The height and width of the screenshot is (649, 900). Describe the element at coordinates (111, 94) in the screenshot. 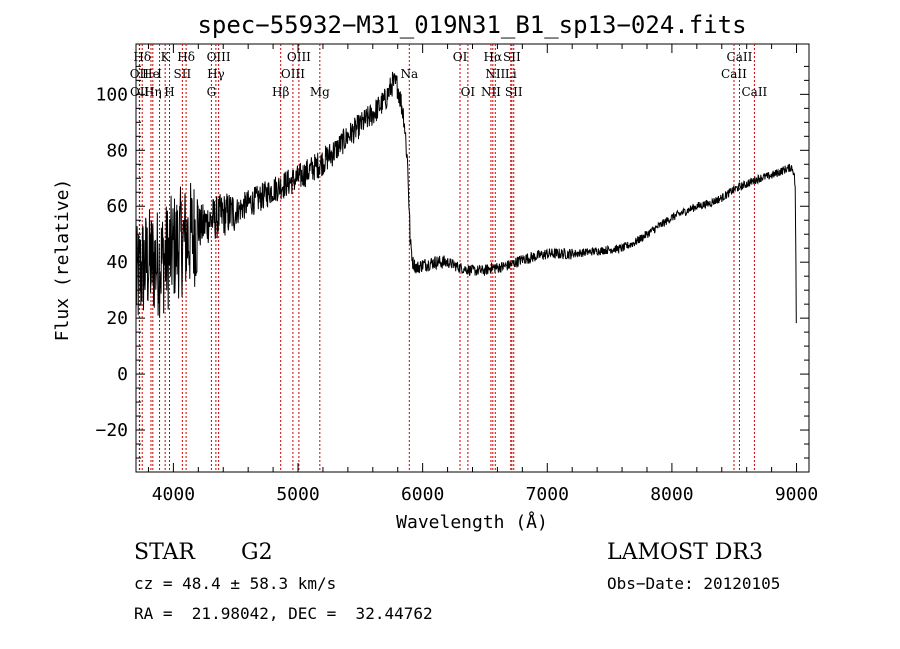

I see `y-tick-label: 100` at that location.